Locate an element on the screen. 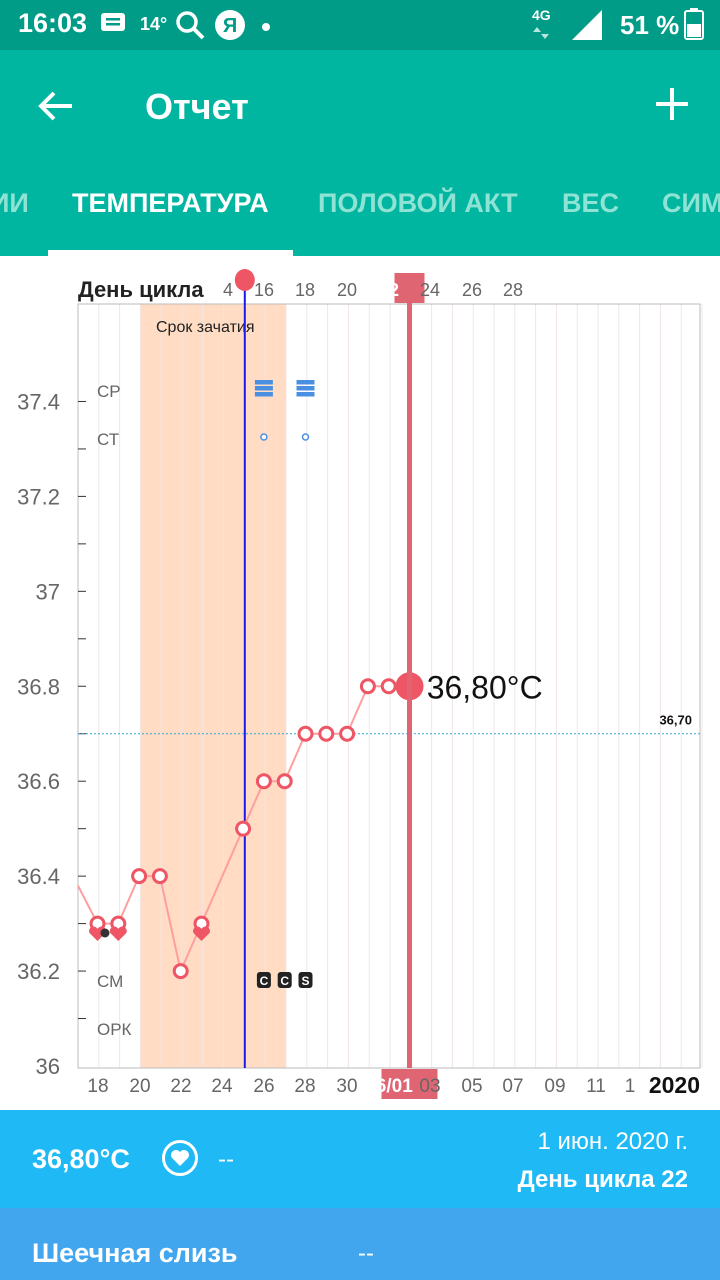 This screenshot has height=1280, width=720. y-tick-label: 36 is located at coordinates (48, 1066).